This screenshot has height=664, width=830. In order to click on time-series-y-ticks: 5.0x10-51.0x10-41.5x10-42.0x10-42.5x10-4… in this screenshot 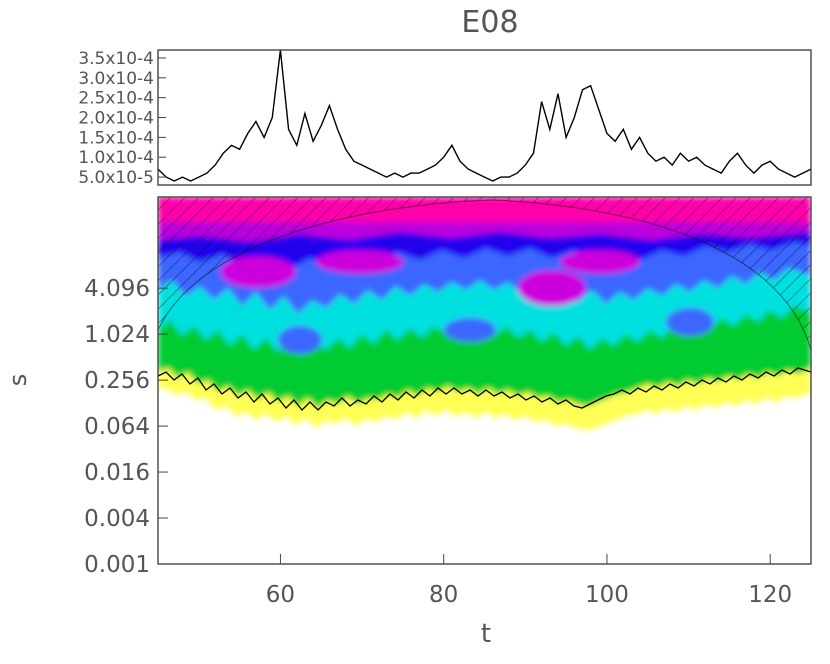, I will do `click(122, 118)`.